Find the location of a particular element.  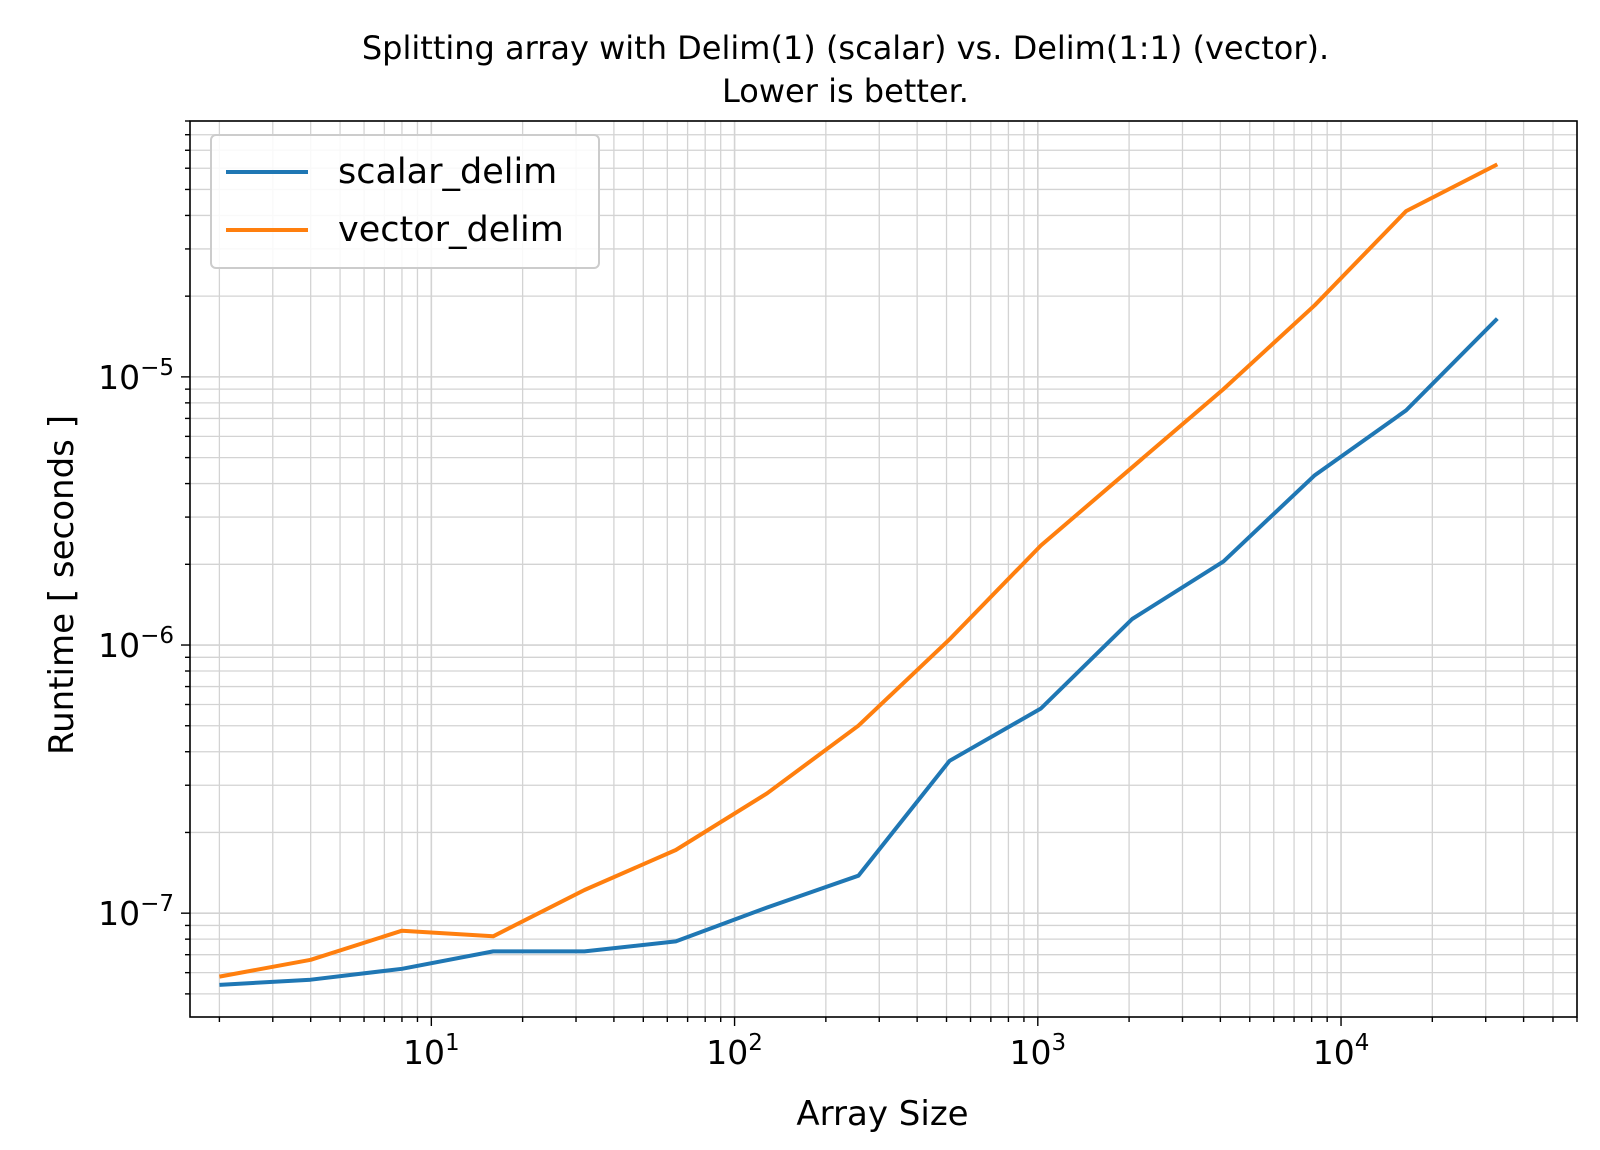

x-tick-label: 102 is located at coordinates (734, 1051).